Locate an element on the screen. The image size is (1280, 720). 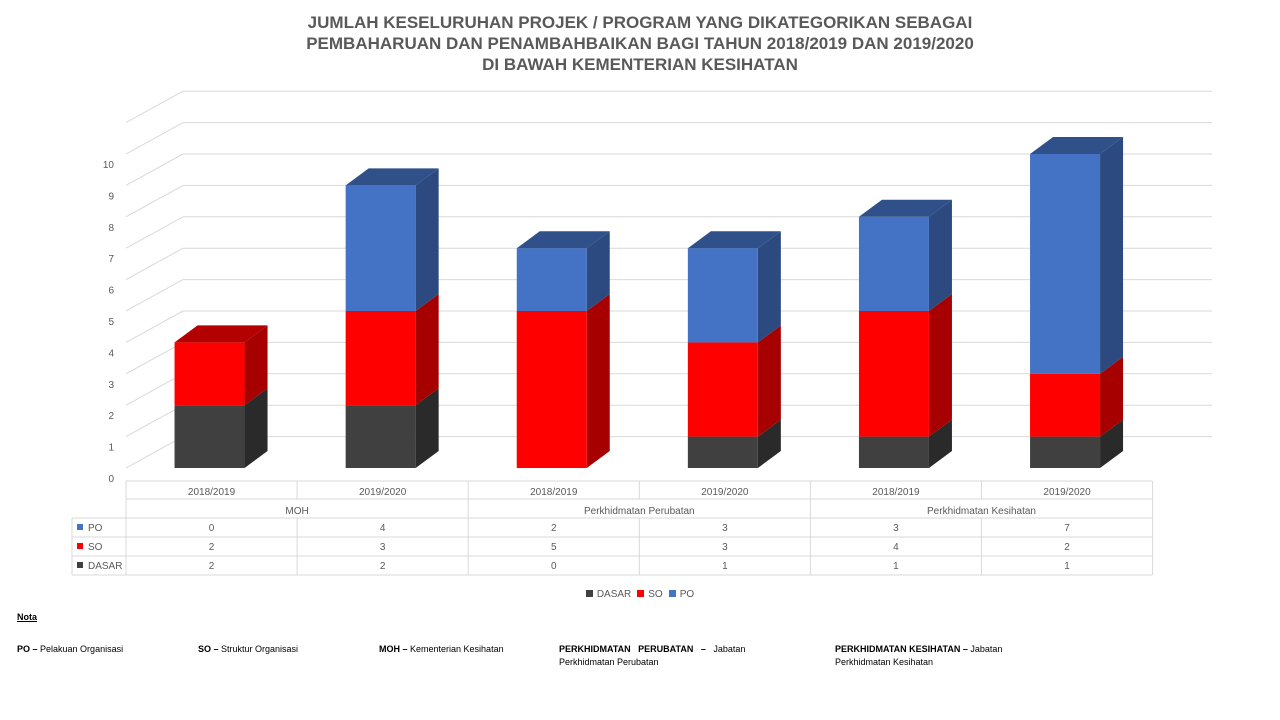
data-value-po: 0 is located at coordinates (212, 528).